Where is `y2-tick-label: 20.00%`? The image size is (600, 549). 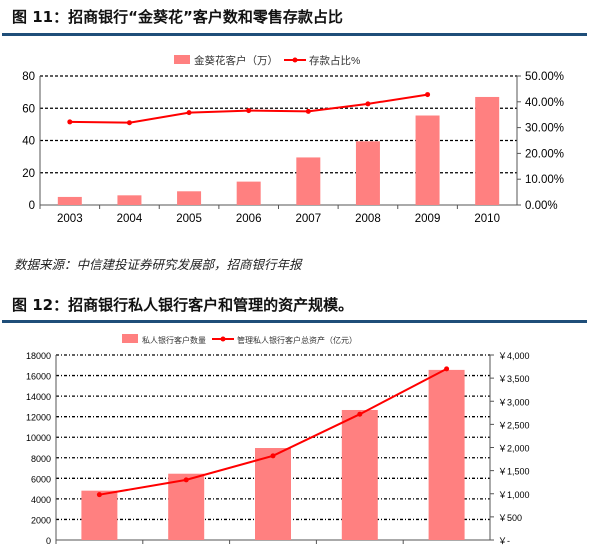
y2-tick-label: 20.00% is located at coordinates (544, 154).